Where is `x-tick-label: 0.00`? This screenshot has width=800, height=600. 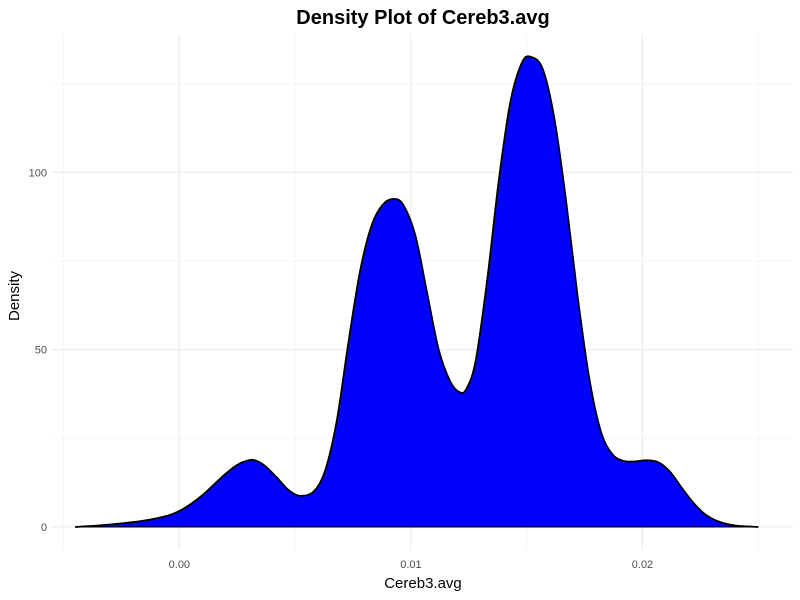 x-tick-label: 0.00 is located at coordinates (179, 565).